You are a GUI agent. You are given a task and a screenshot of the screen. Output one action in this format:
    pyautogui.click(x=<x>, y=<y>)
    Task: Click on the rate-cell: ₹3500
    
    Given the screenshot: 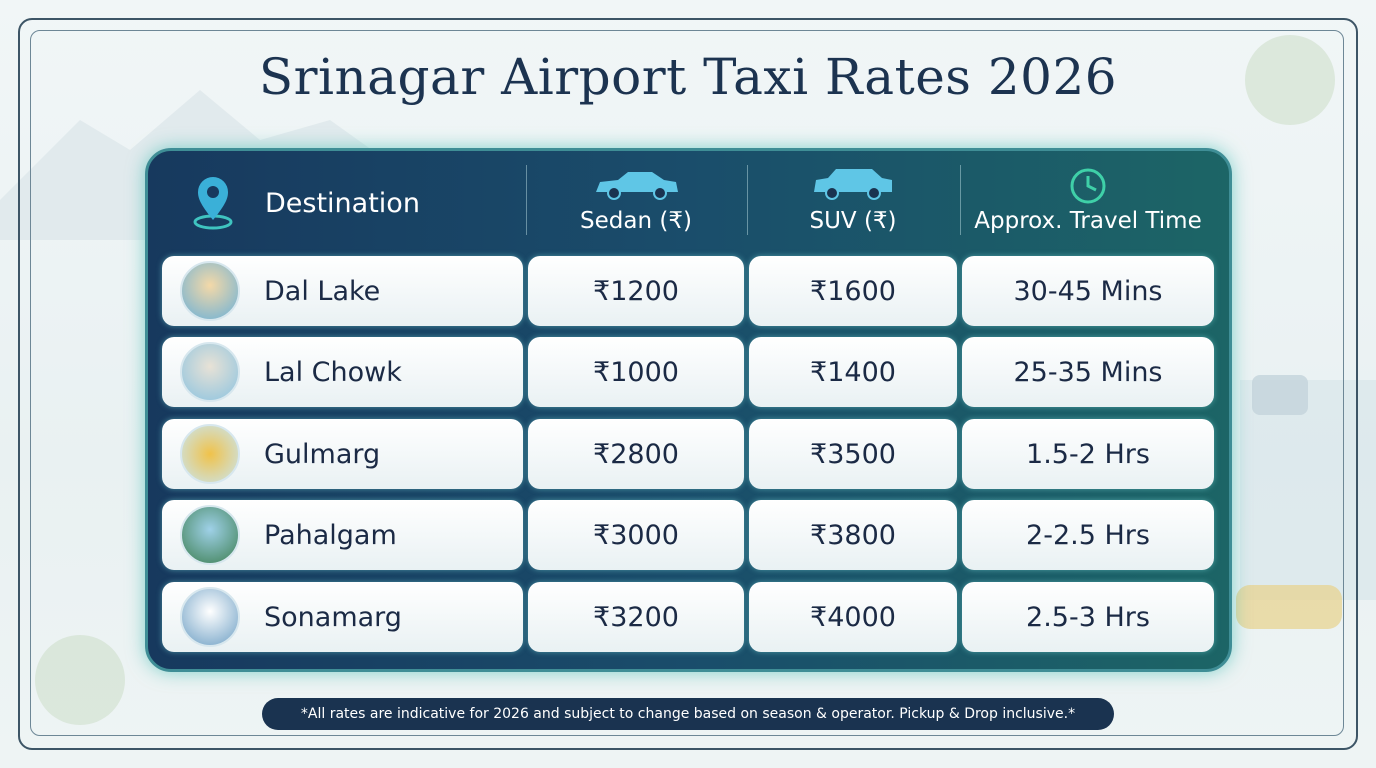 What is the action you would take?
    pyautogui.click(x=853, y=454)
    